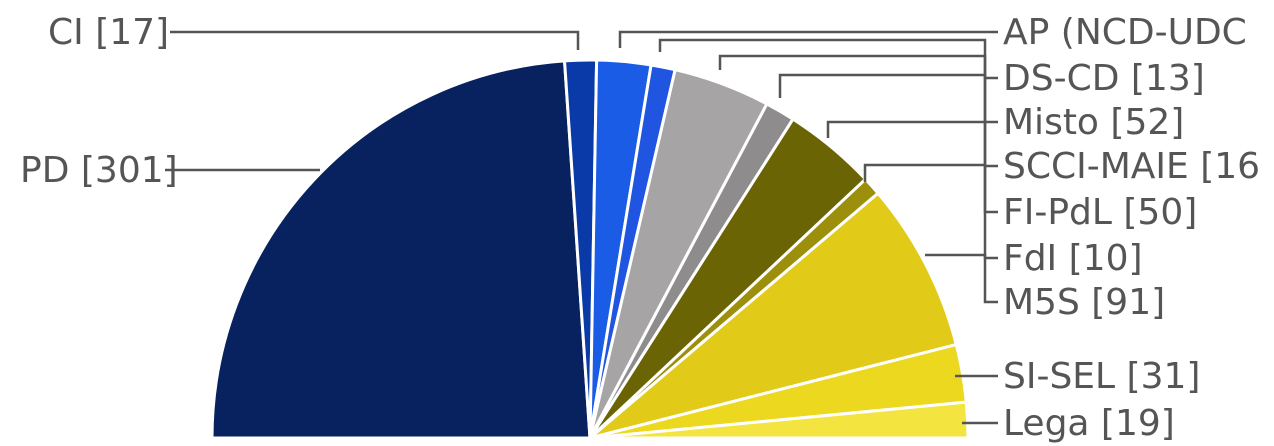 The width and height of the screenshot is (1274, 446). I want to click on slice-label-scci-maie: SCCI-MAIE [16, so click(1131, 166).